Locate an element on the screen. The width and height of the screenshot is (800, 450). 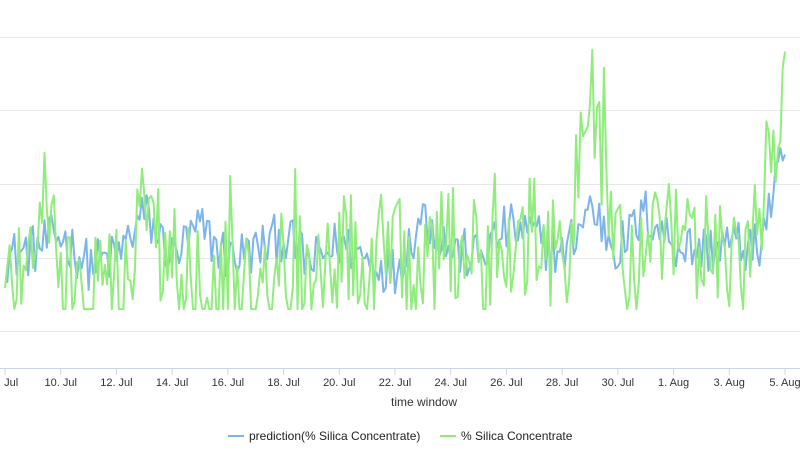
x-tick-label: 12. Jul is located at coordinates (116, 383).